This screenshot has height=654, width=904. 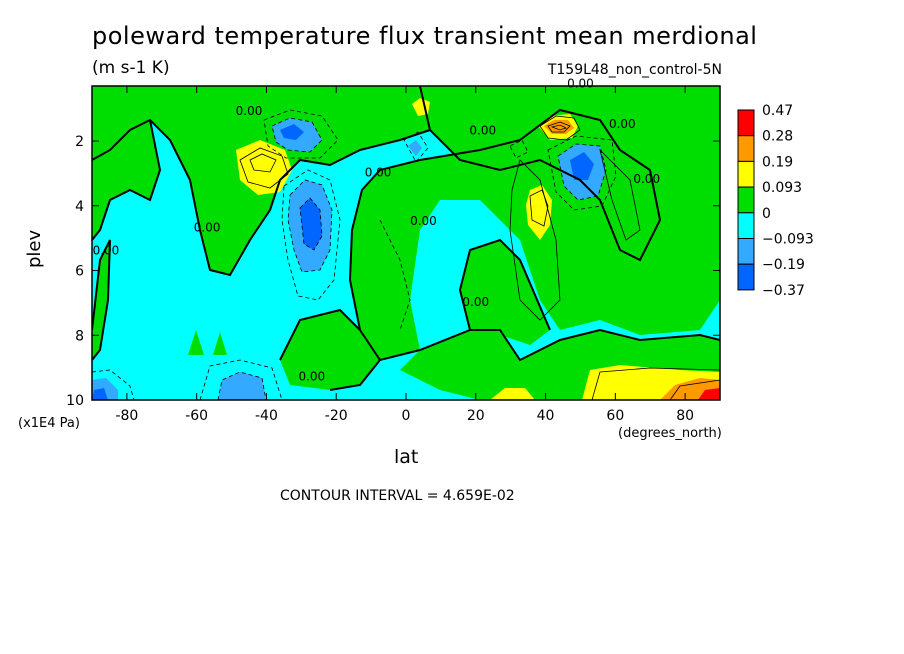 What do you see at coordinates (788, 240) in the screenshot?
I see `colorbar-label: −0.093` at bounding box center [788, 240].